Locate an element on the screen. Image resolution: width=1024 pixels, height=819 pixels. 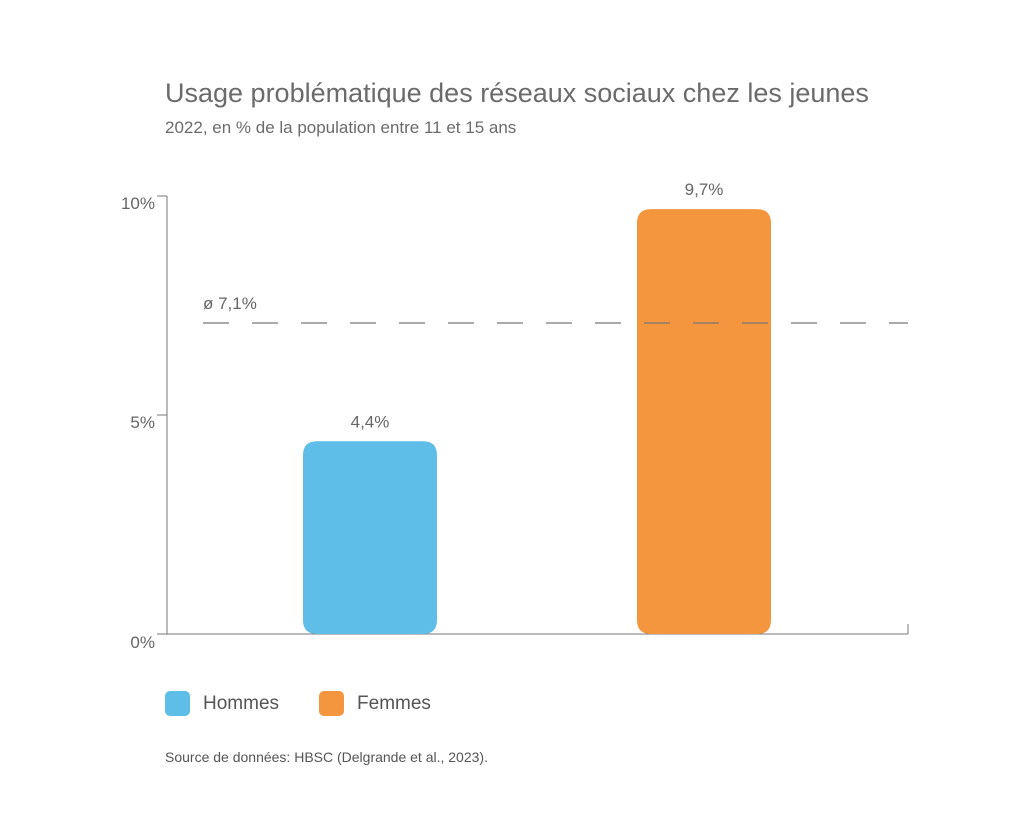
legend-item-femmes: Femmes is located at coordinates (375, 703).